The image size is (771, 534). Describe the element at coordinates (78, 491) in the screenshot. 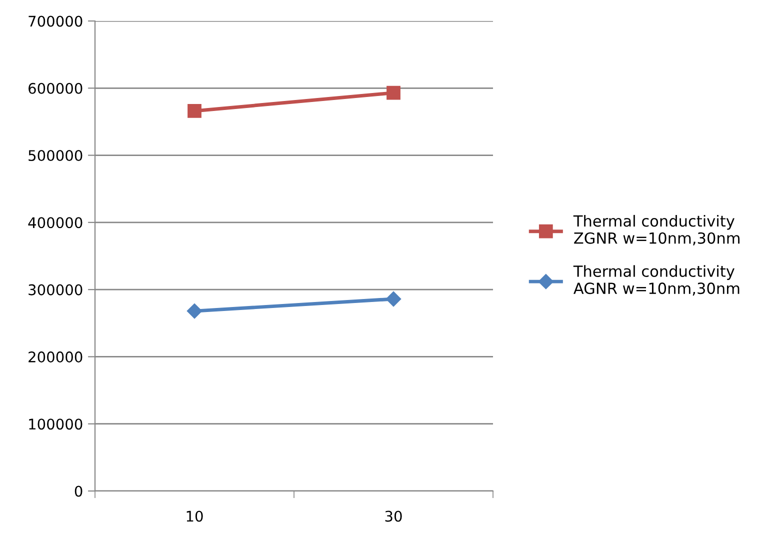

I see `y-tick-label: 0` at that location.